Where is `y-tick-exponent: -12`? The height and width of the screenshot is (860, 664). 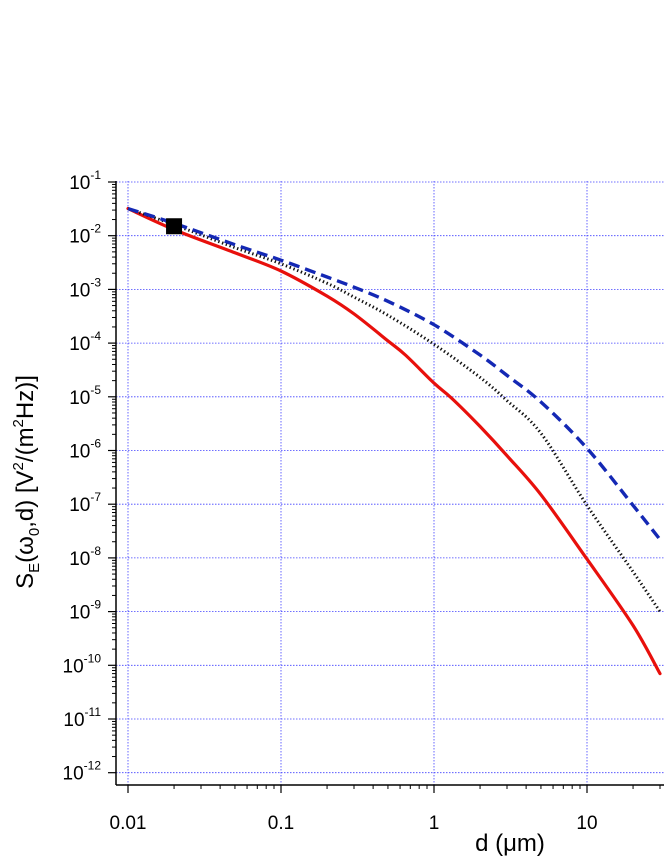 y-tick-exponent: -12 is located at coordinates (93, 766).